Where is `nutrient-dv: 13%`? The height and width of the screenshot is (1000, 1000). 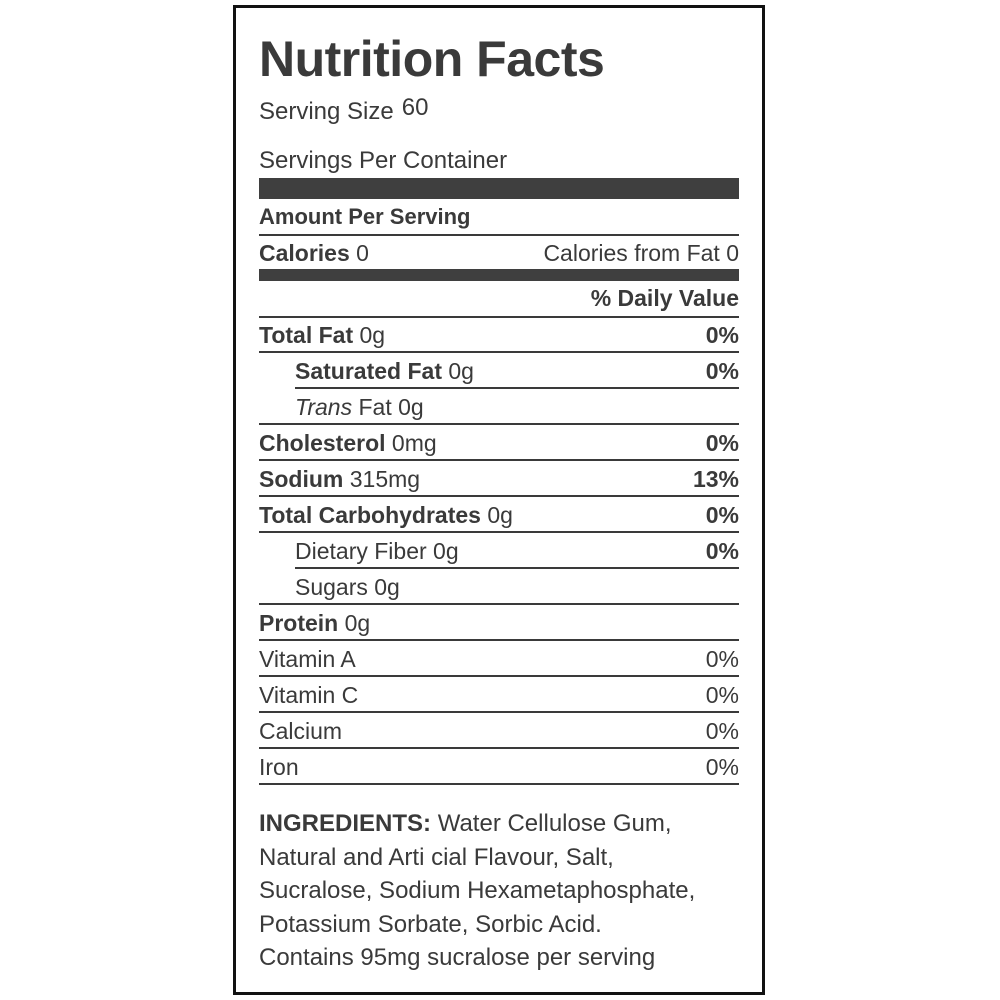
nutrient-dv: 13% is located at coordinates (715, 479).